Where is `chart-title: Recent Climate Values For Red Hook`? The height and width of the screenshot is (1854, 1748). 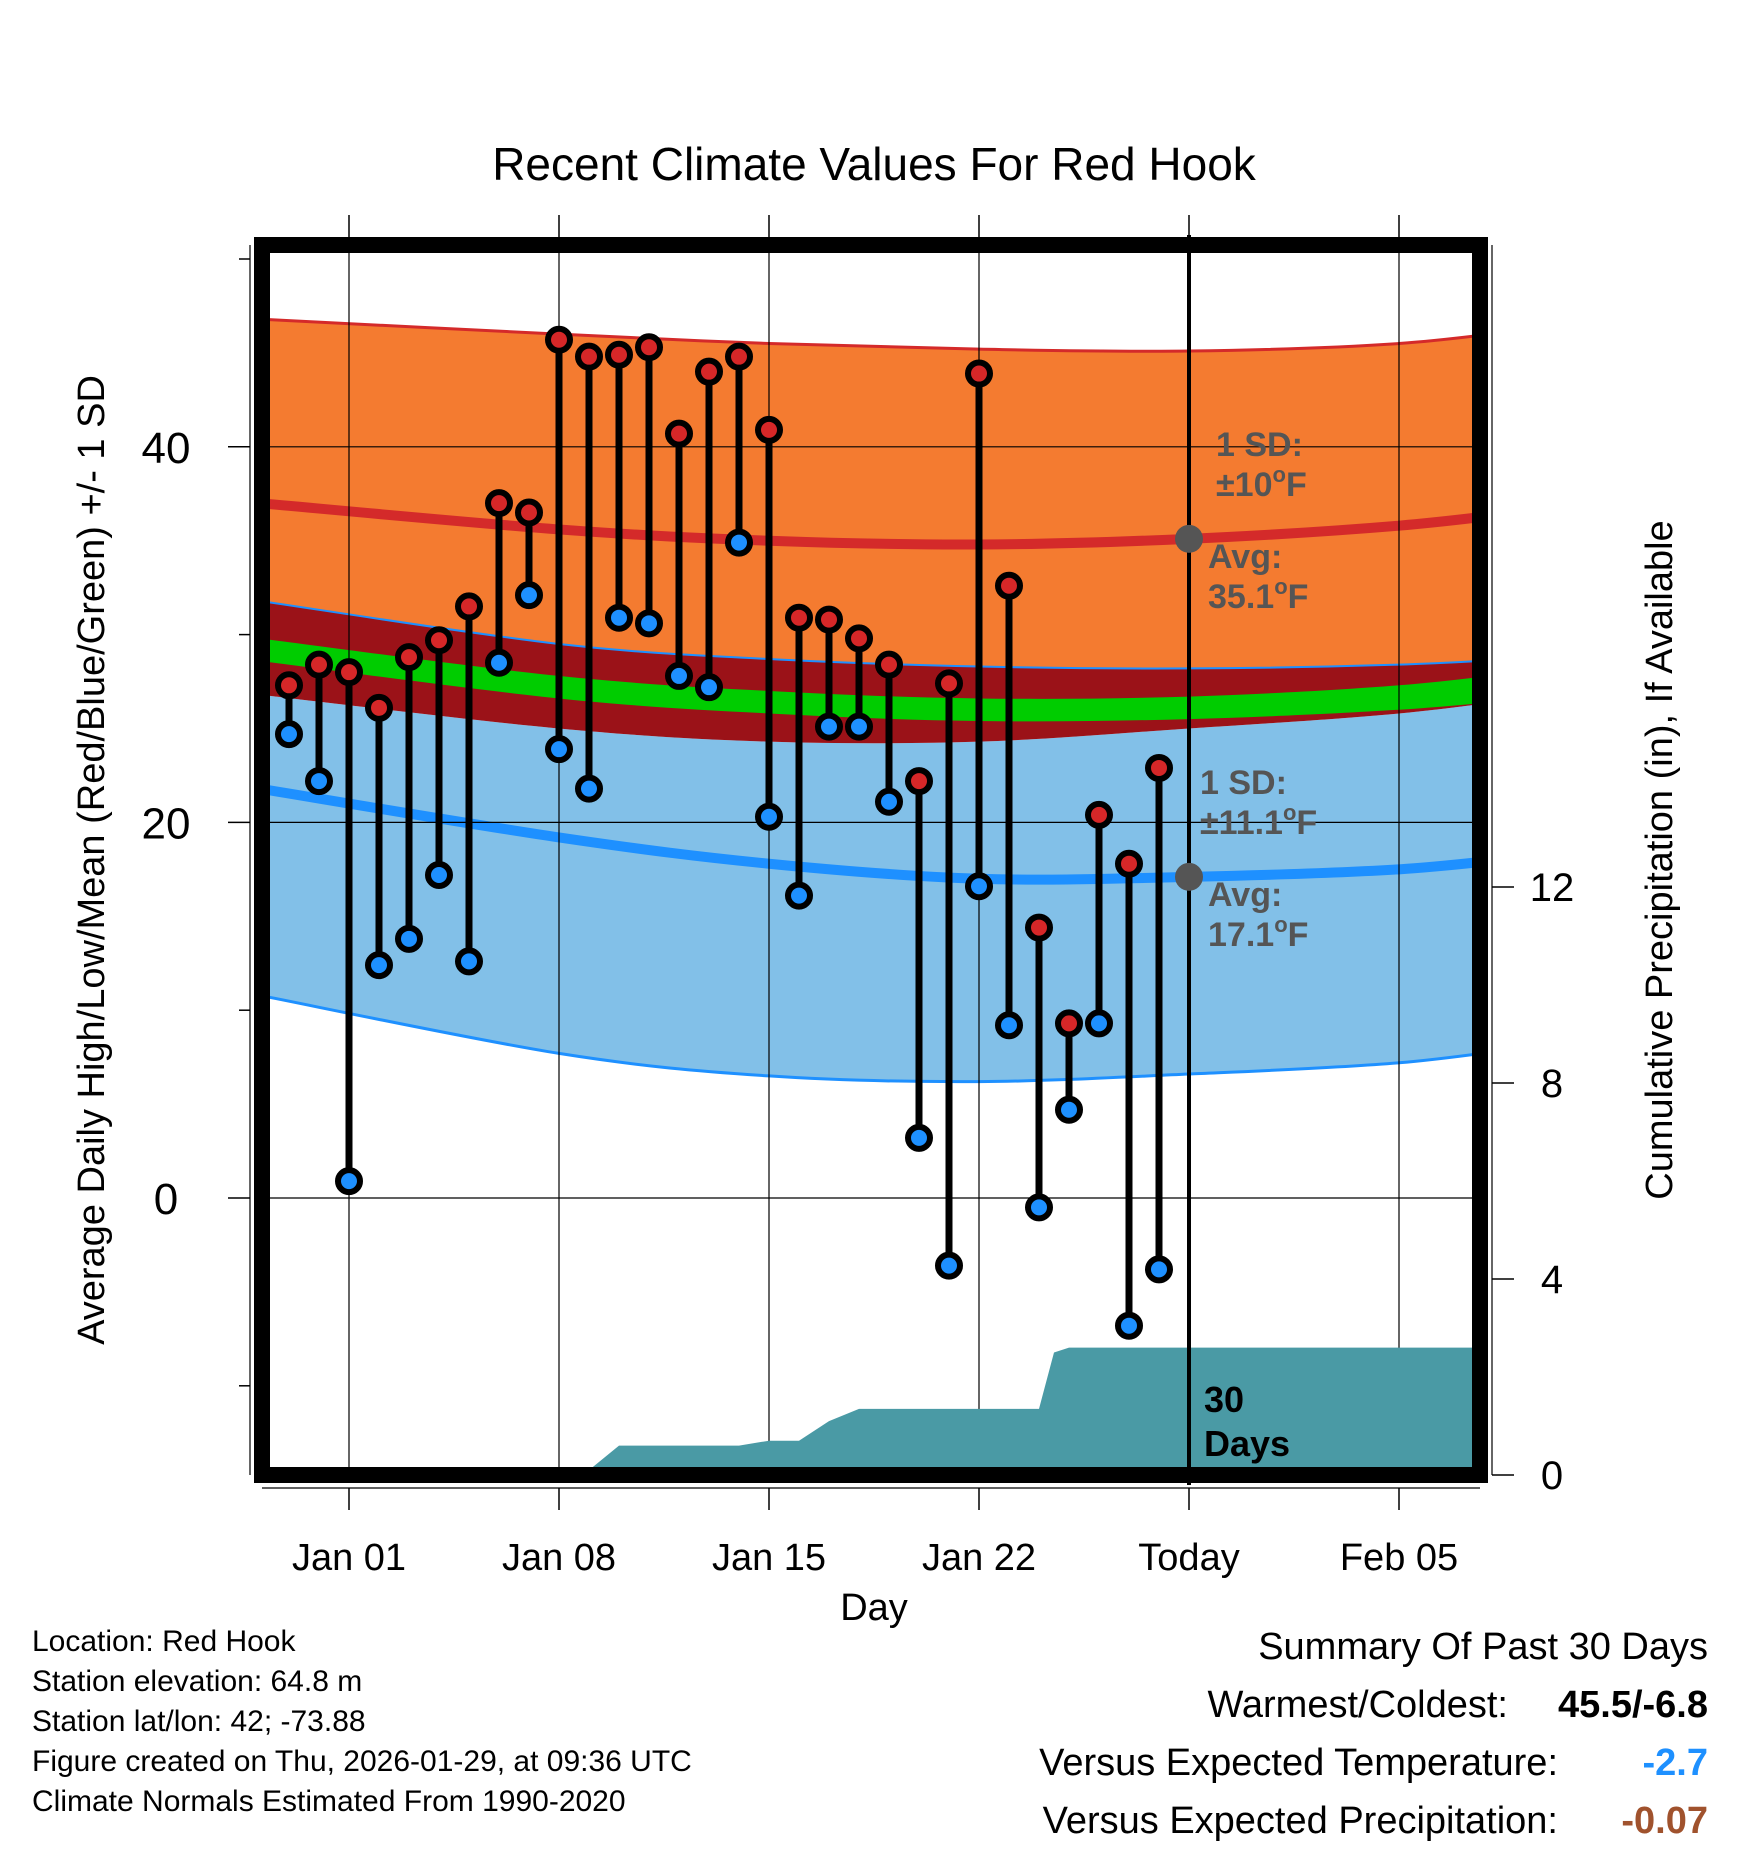 chart-title: Recent Climate Values For Red Hook is located at coordinates (874, 164).